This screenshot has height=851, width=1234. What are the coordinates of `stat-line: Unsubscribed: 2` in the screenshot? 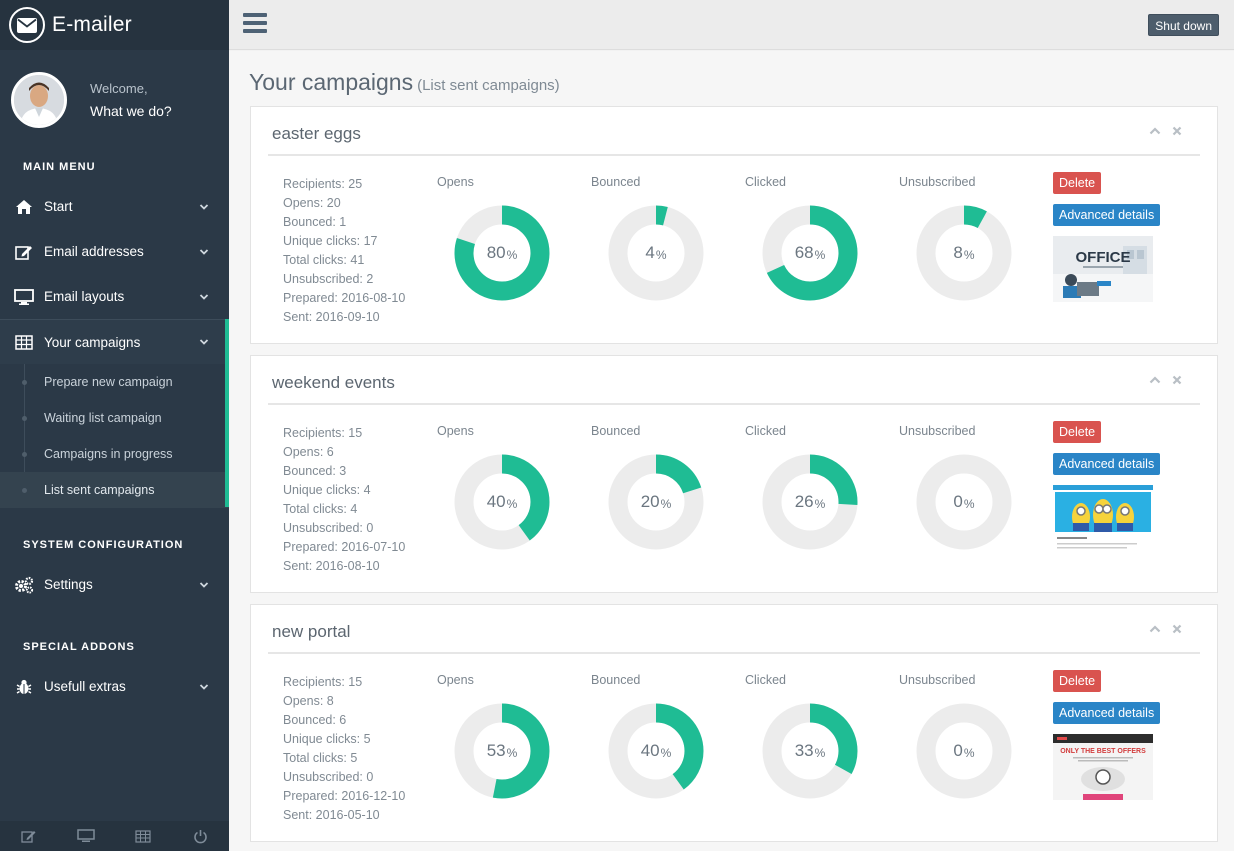 It's located at (328, 279).